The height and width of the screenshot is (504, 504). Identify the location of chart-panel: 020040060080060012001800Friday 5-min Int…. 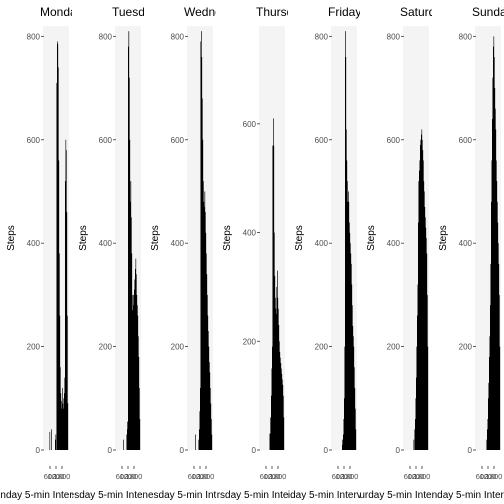
(324, 252).